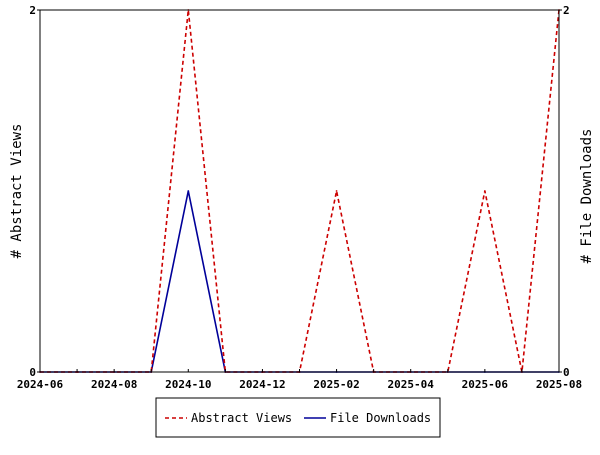  I want to click on legend-box, so click(298, 417).